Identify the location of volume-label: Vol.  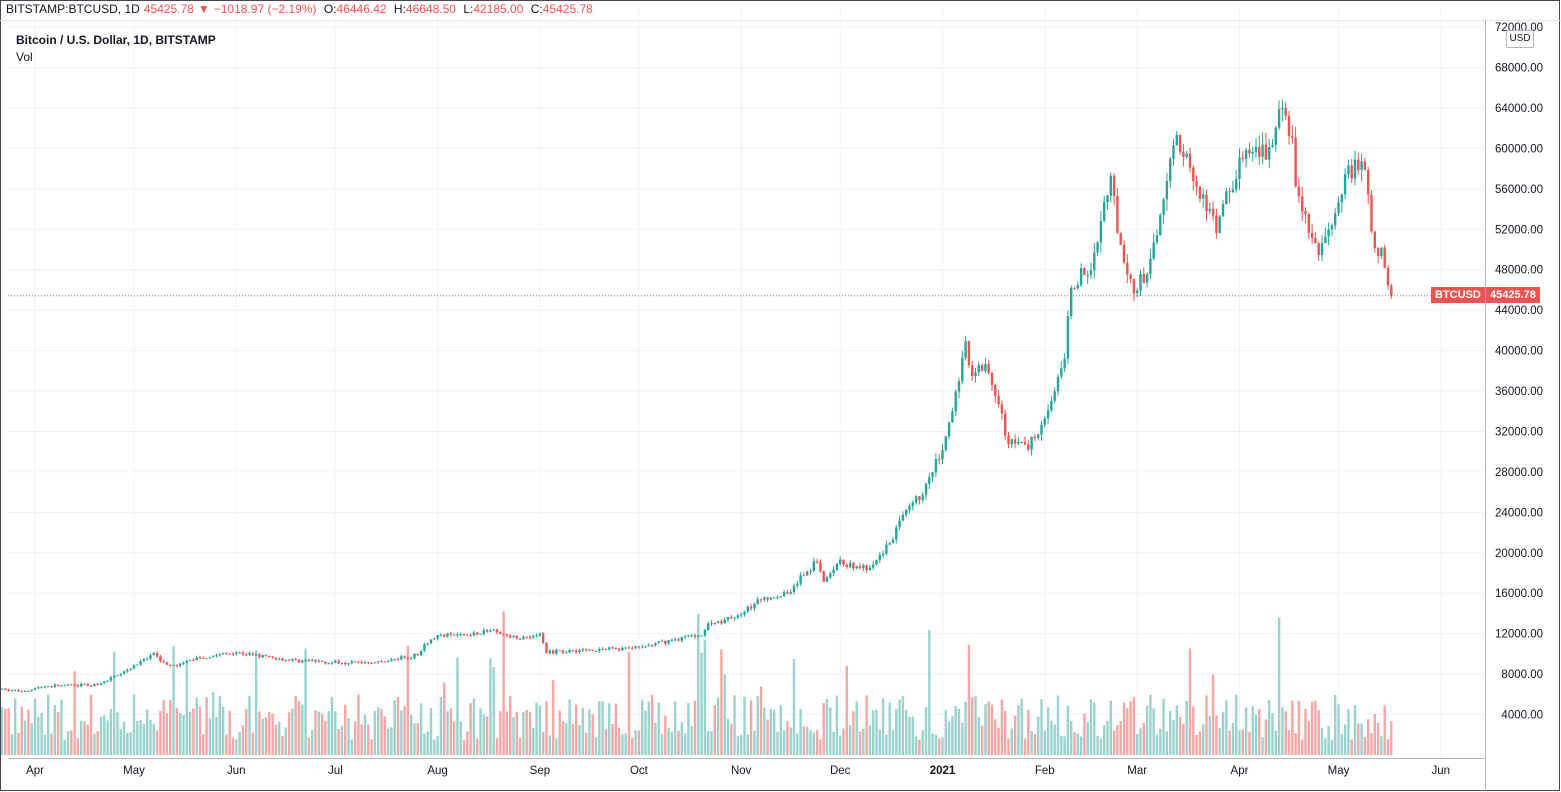
(24, 57).